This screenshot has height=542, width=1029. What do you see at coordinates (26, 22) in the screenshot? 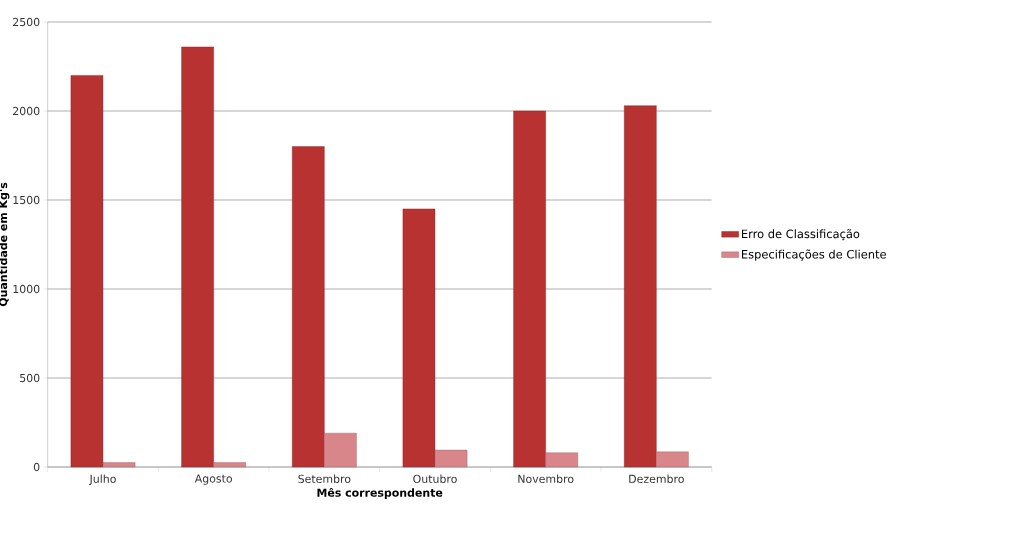
I see `y-tick-label: 2500` at bounding box center [26, 22].